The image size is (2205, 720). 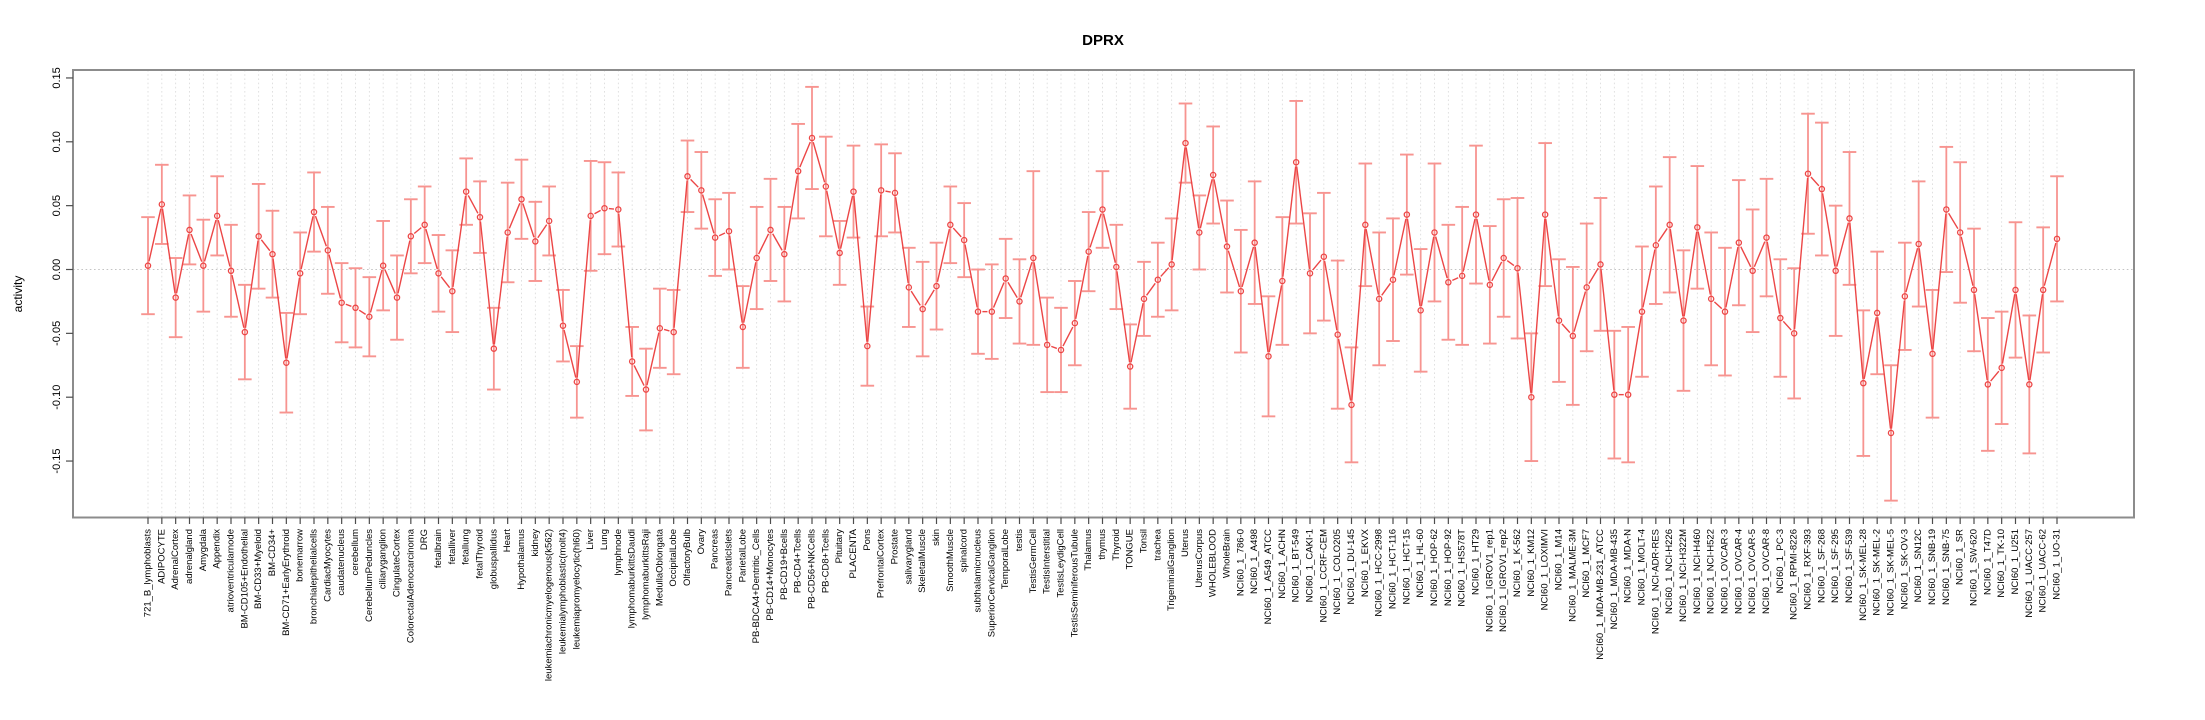 What do you see at coordinates (272, 553) in the screenshot?
I see `x-tick-label: BM-CD34+` at bounding box center [272, 553].